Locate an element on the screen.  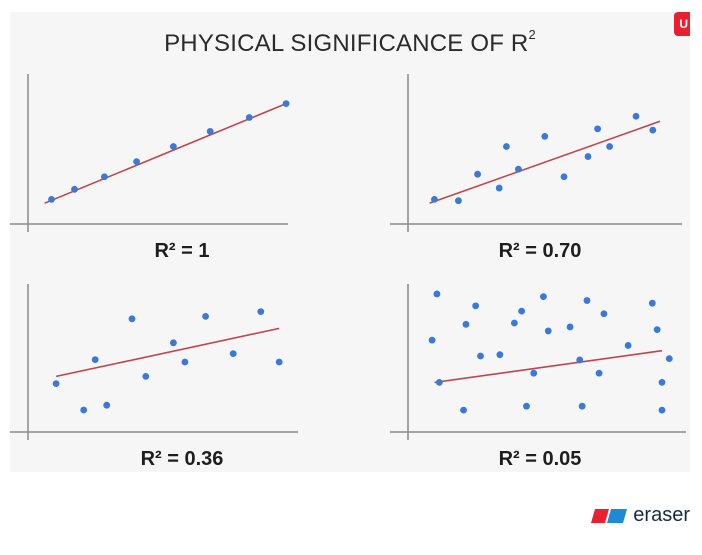
brand-name: eraser is located at coordinates (661, 515).